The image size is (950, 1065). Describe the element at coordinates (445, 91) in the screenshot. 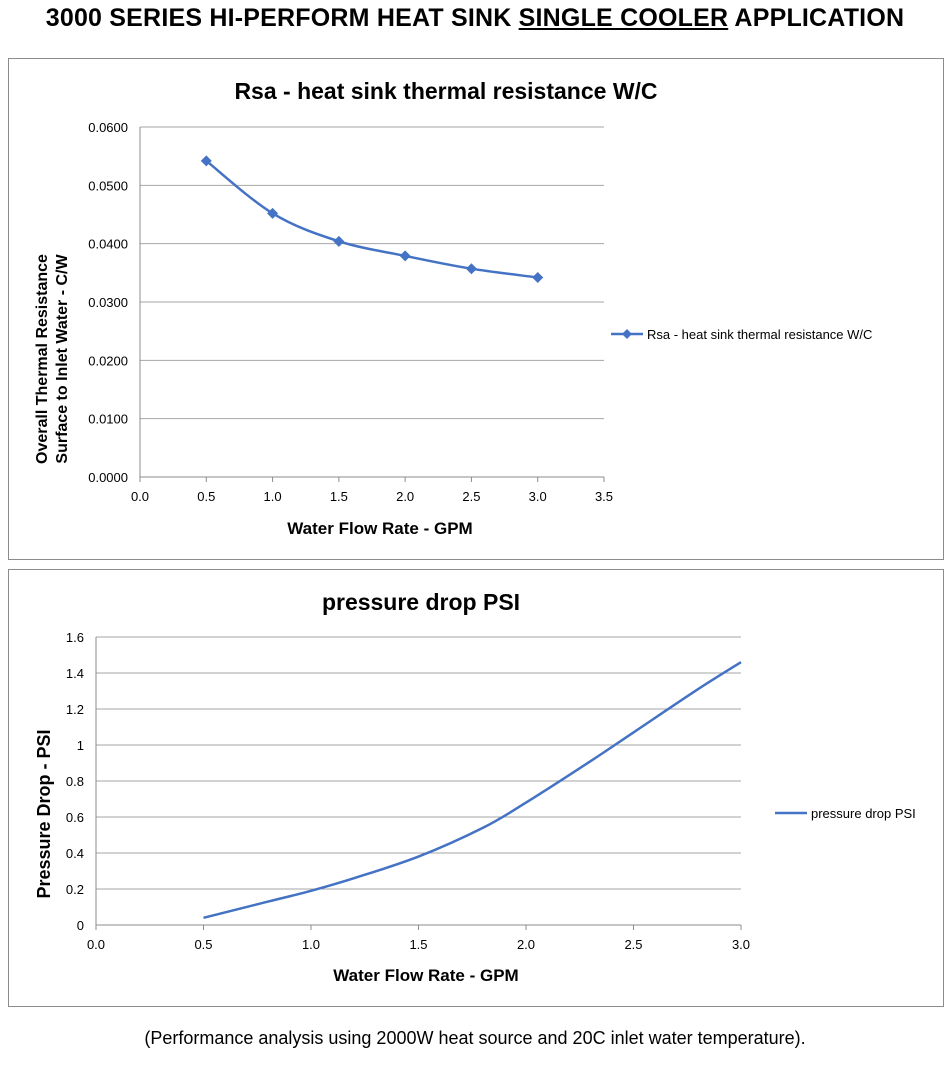

I see `chart-title: Rsa - heat sink thermal resistance W/C` at that location.